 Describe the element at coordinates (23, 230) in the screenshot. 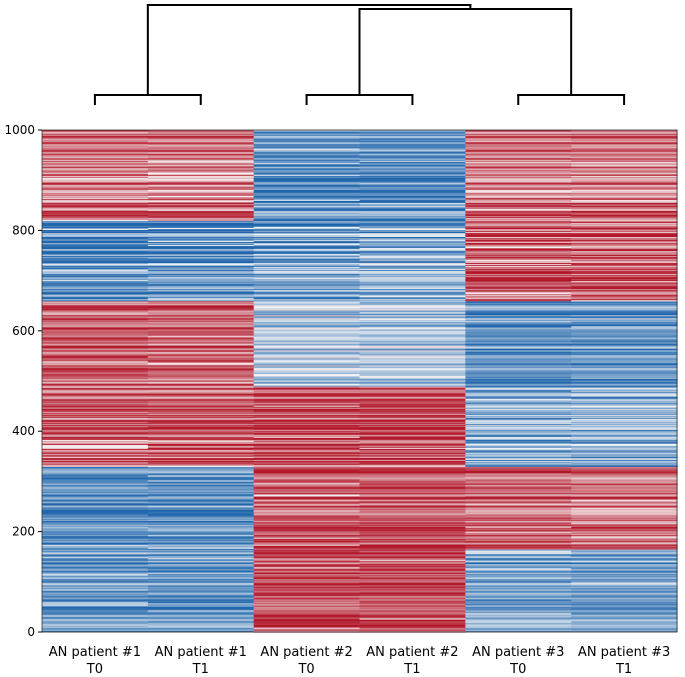

I see `y-tick-label: 800` at that location.